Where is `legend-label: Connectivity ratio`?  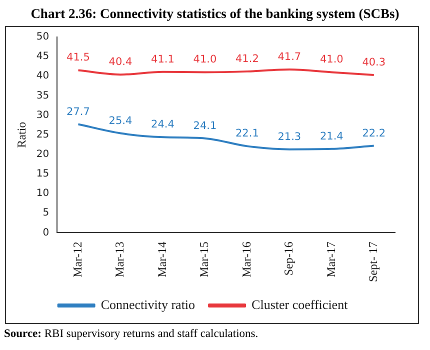 legend-label: Connectivity ratio is located at coordinates (148, 304).